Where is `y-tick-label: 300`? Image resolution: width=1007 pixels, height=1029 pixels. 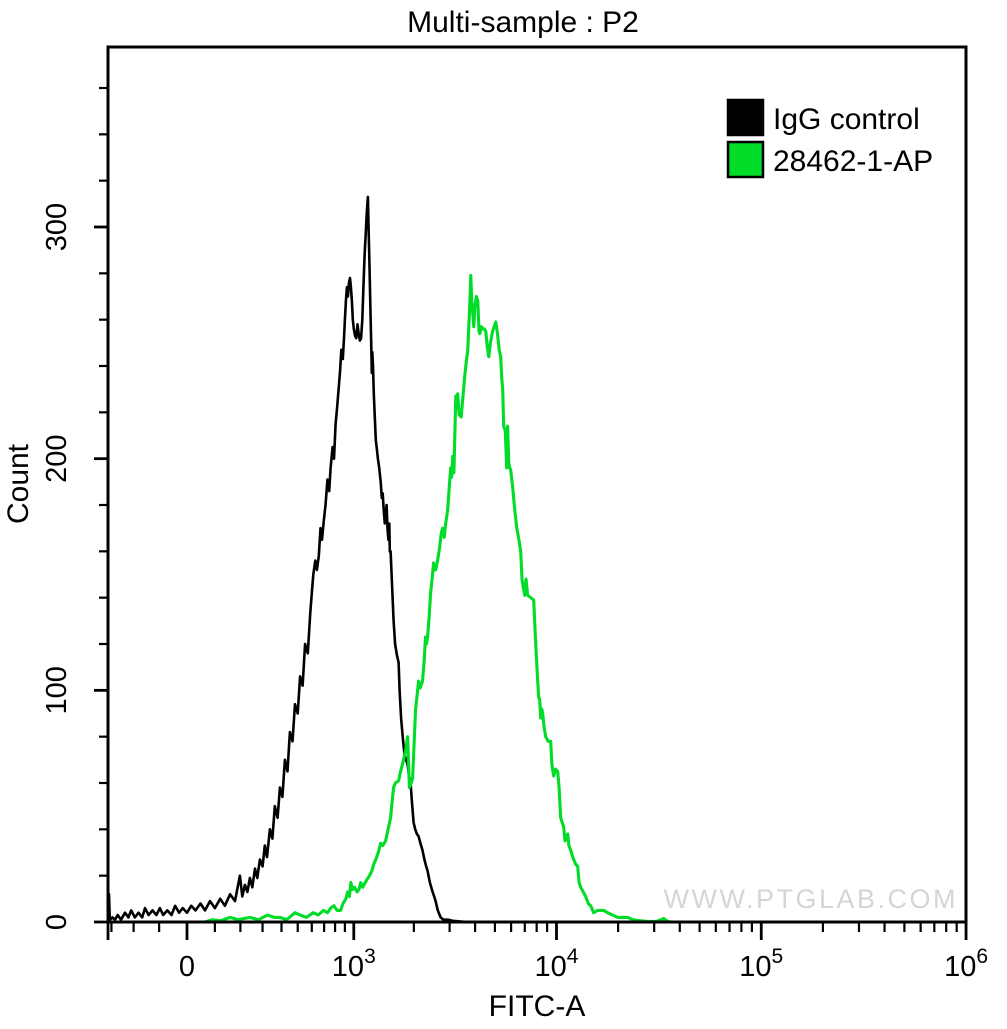
y-tick-label: 300 is located at coordinates (57, 227).